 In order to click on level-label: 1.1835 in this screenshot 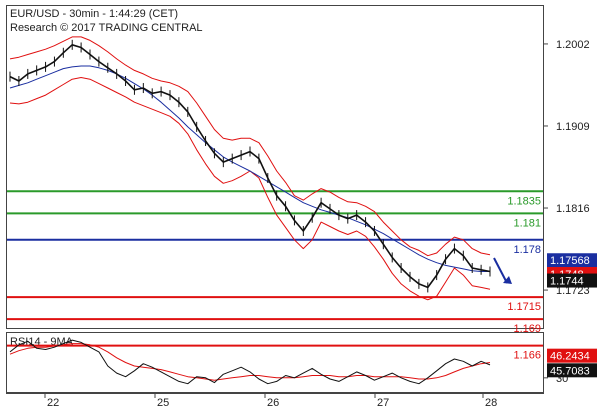, I will do `click(524, 201)`.